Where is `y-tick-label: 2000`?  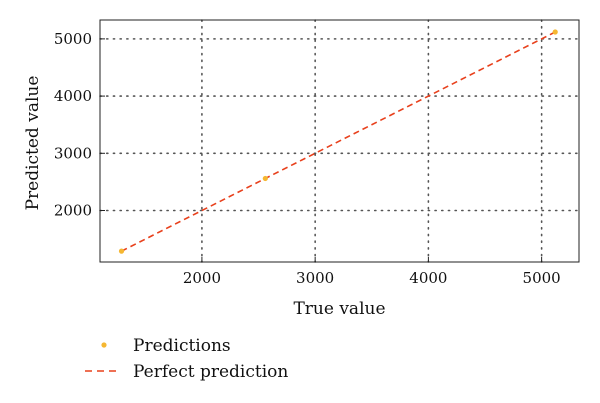
y-tick-label: 2000 is located at coordinates (73, 211).